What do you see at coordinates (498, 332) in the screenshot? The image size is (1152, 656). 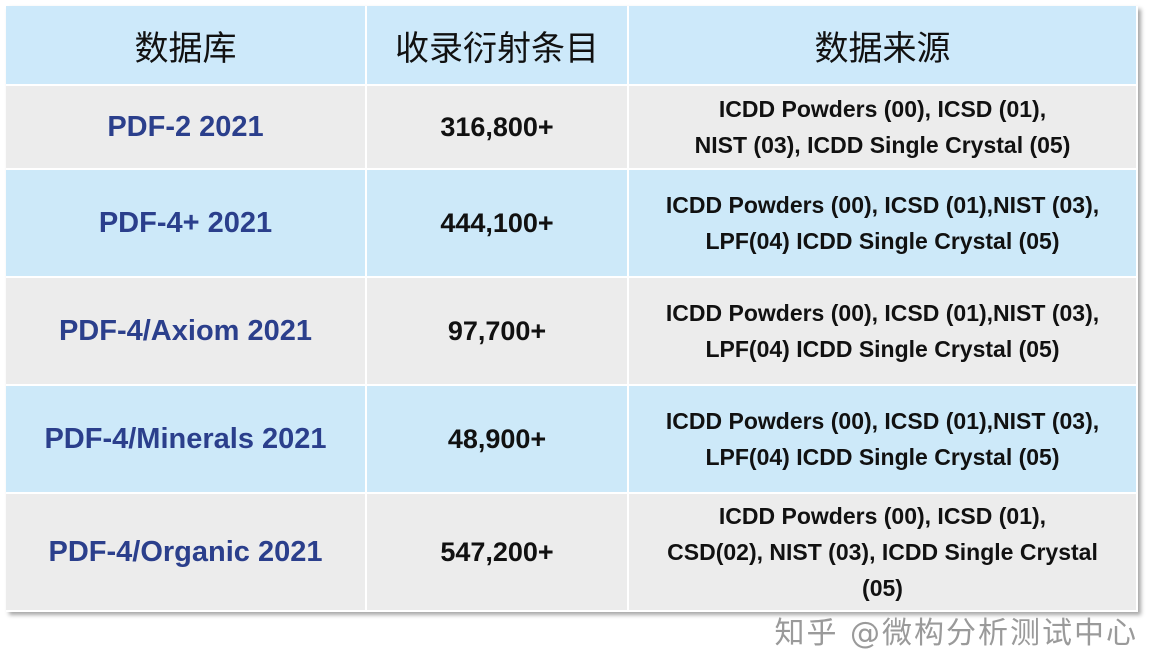 I see `row-count: 97,700+` at bounding box center [498, 332].